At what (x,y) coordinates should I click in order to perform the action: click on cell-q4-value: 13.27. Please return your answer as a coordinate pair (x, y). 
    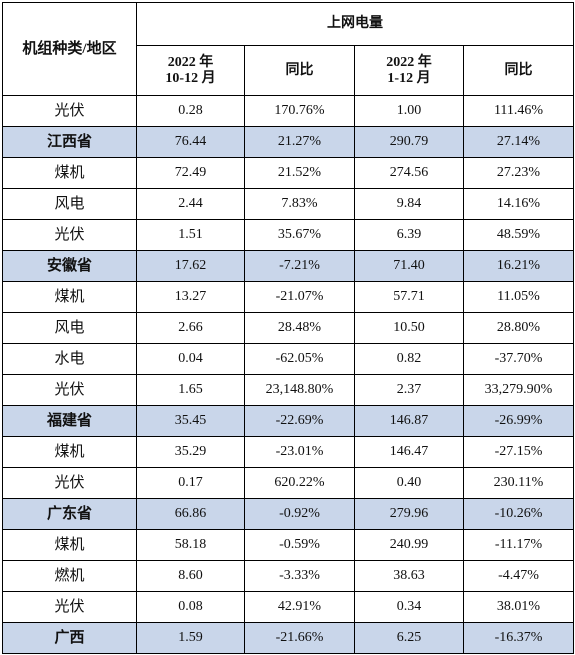
    Looking at the image, I should click on (190, 297).